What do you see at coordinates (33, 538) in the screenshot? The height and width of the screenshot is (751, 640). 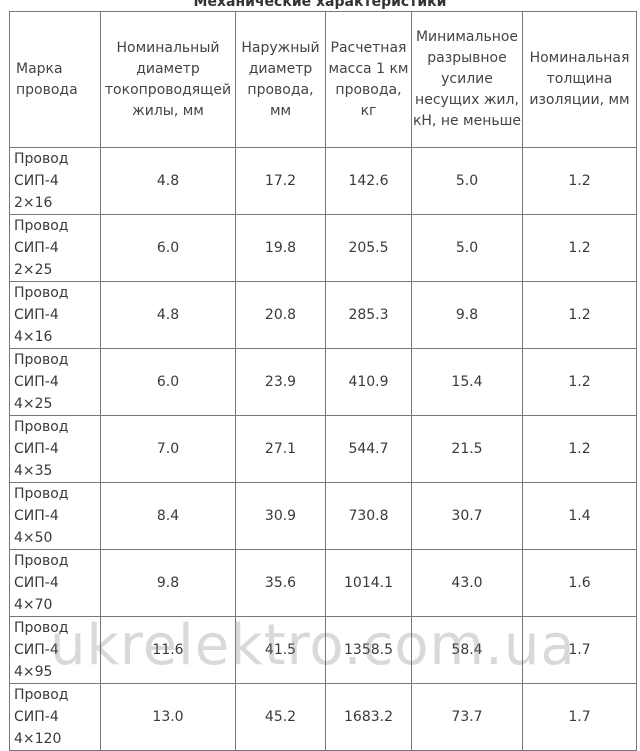 I see `brand-line: 4×50` at bounding box center [33, 538].